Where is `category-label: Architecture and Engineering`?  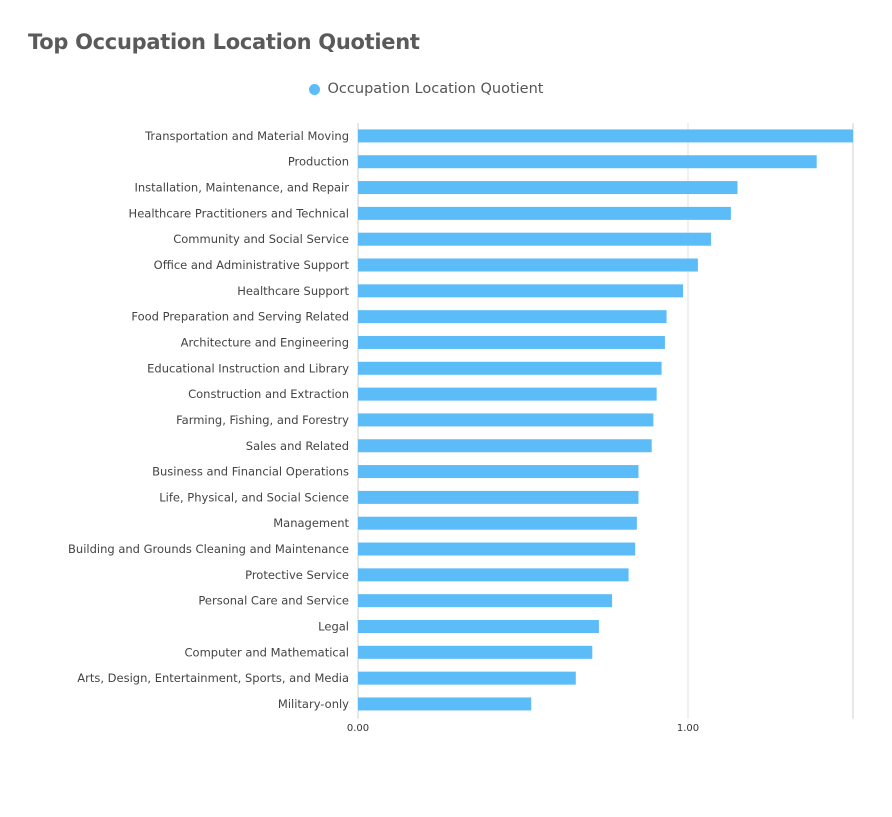 category-label: Architecture and Engineering is located at coordinates (265, 342).